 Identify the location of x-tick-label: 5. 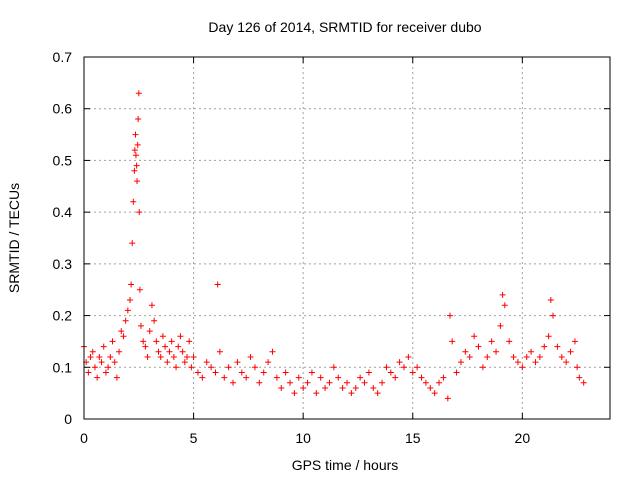
(194, 438).